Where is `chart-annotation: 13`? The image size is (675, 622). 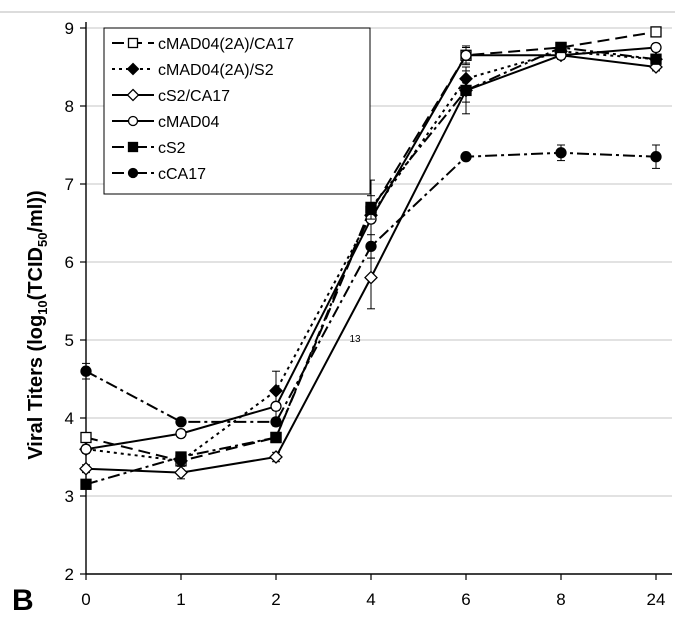 chart-annotation: 13 is located at coordinates (355, 339).